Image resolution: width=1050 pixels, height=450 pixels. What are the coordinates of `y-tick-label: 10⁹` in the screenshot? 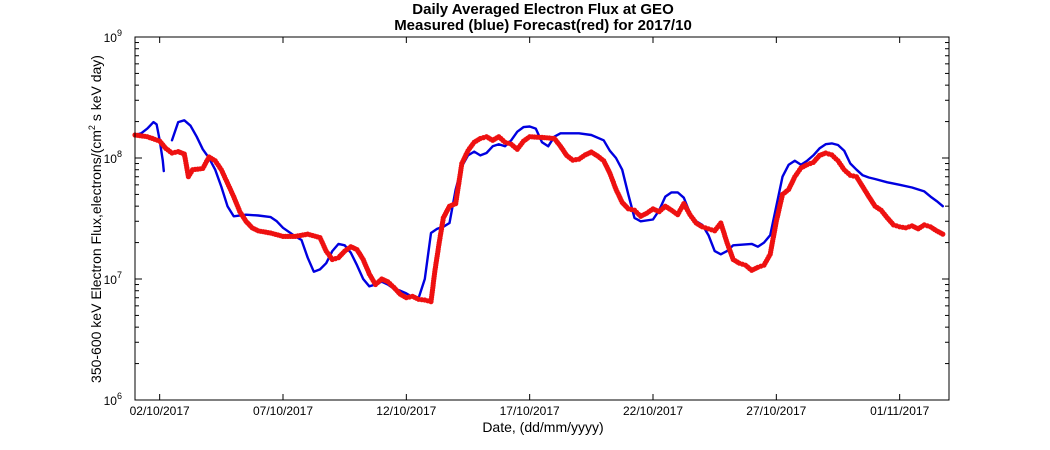 It's located at (113, 36).